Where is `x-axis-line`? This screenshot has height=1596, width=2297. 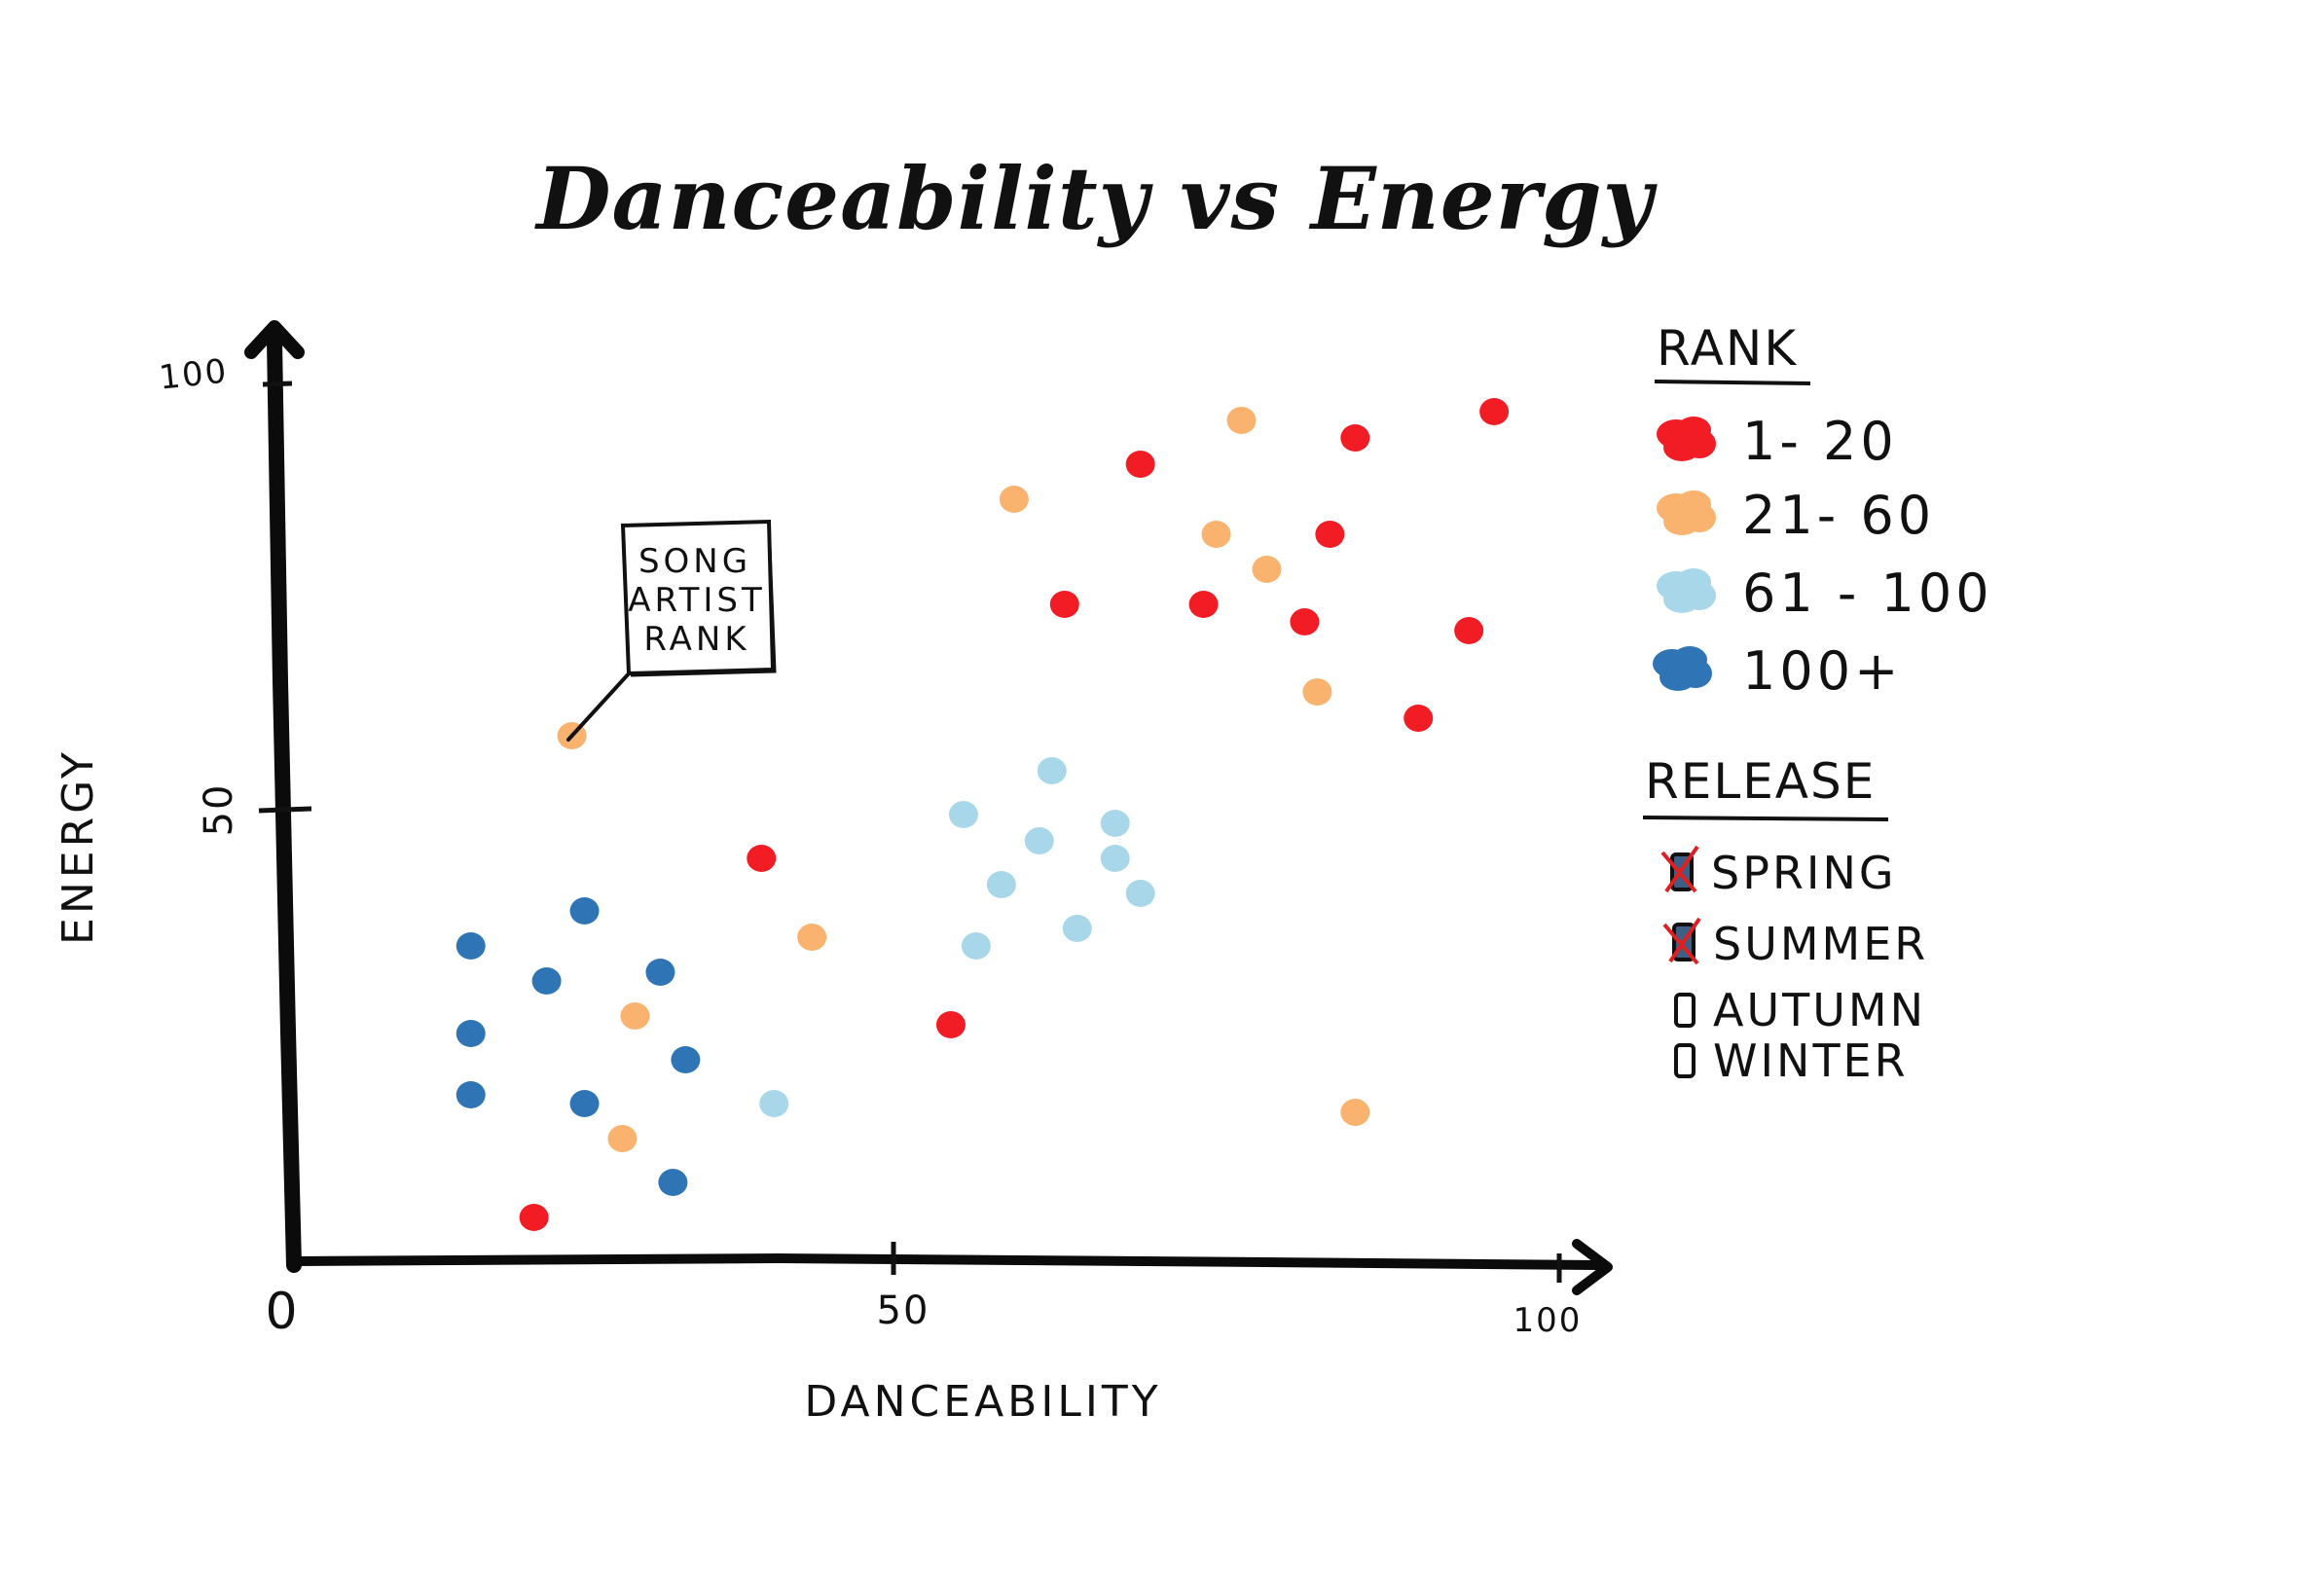
x-axis-line is located at coordinates (945, 1261).